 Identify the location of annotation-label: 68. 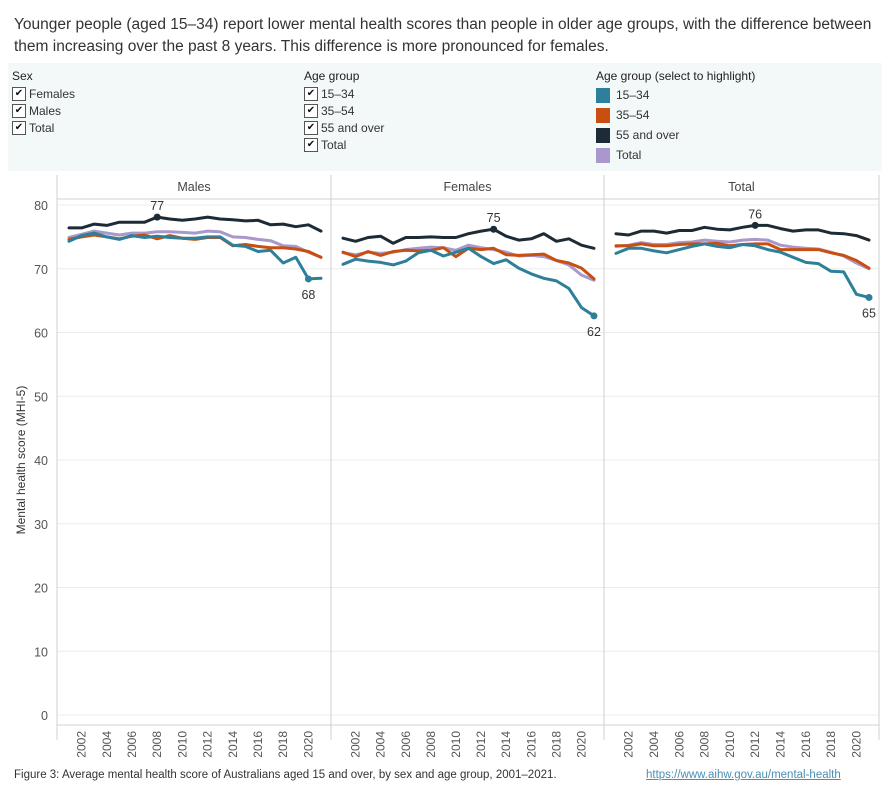
(308, 295).